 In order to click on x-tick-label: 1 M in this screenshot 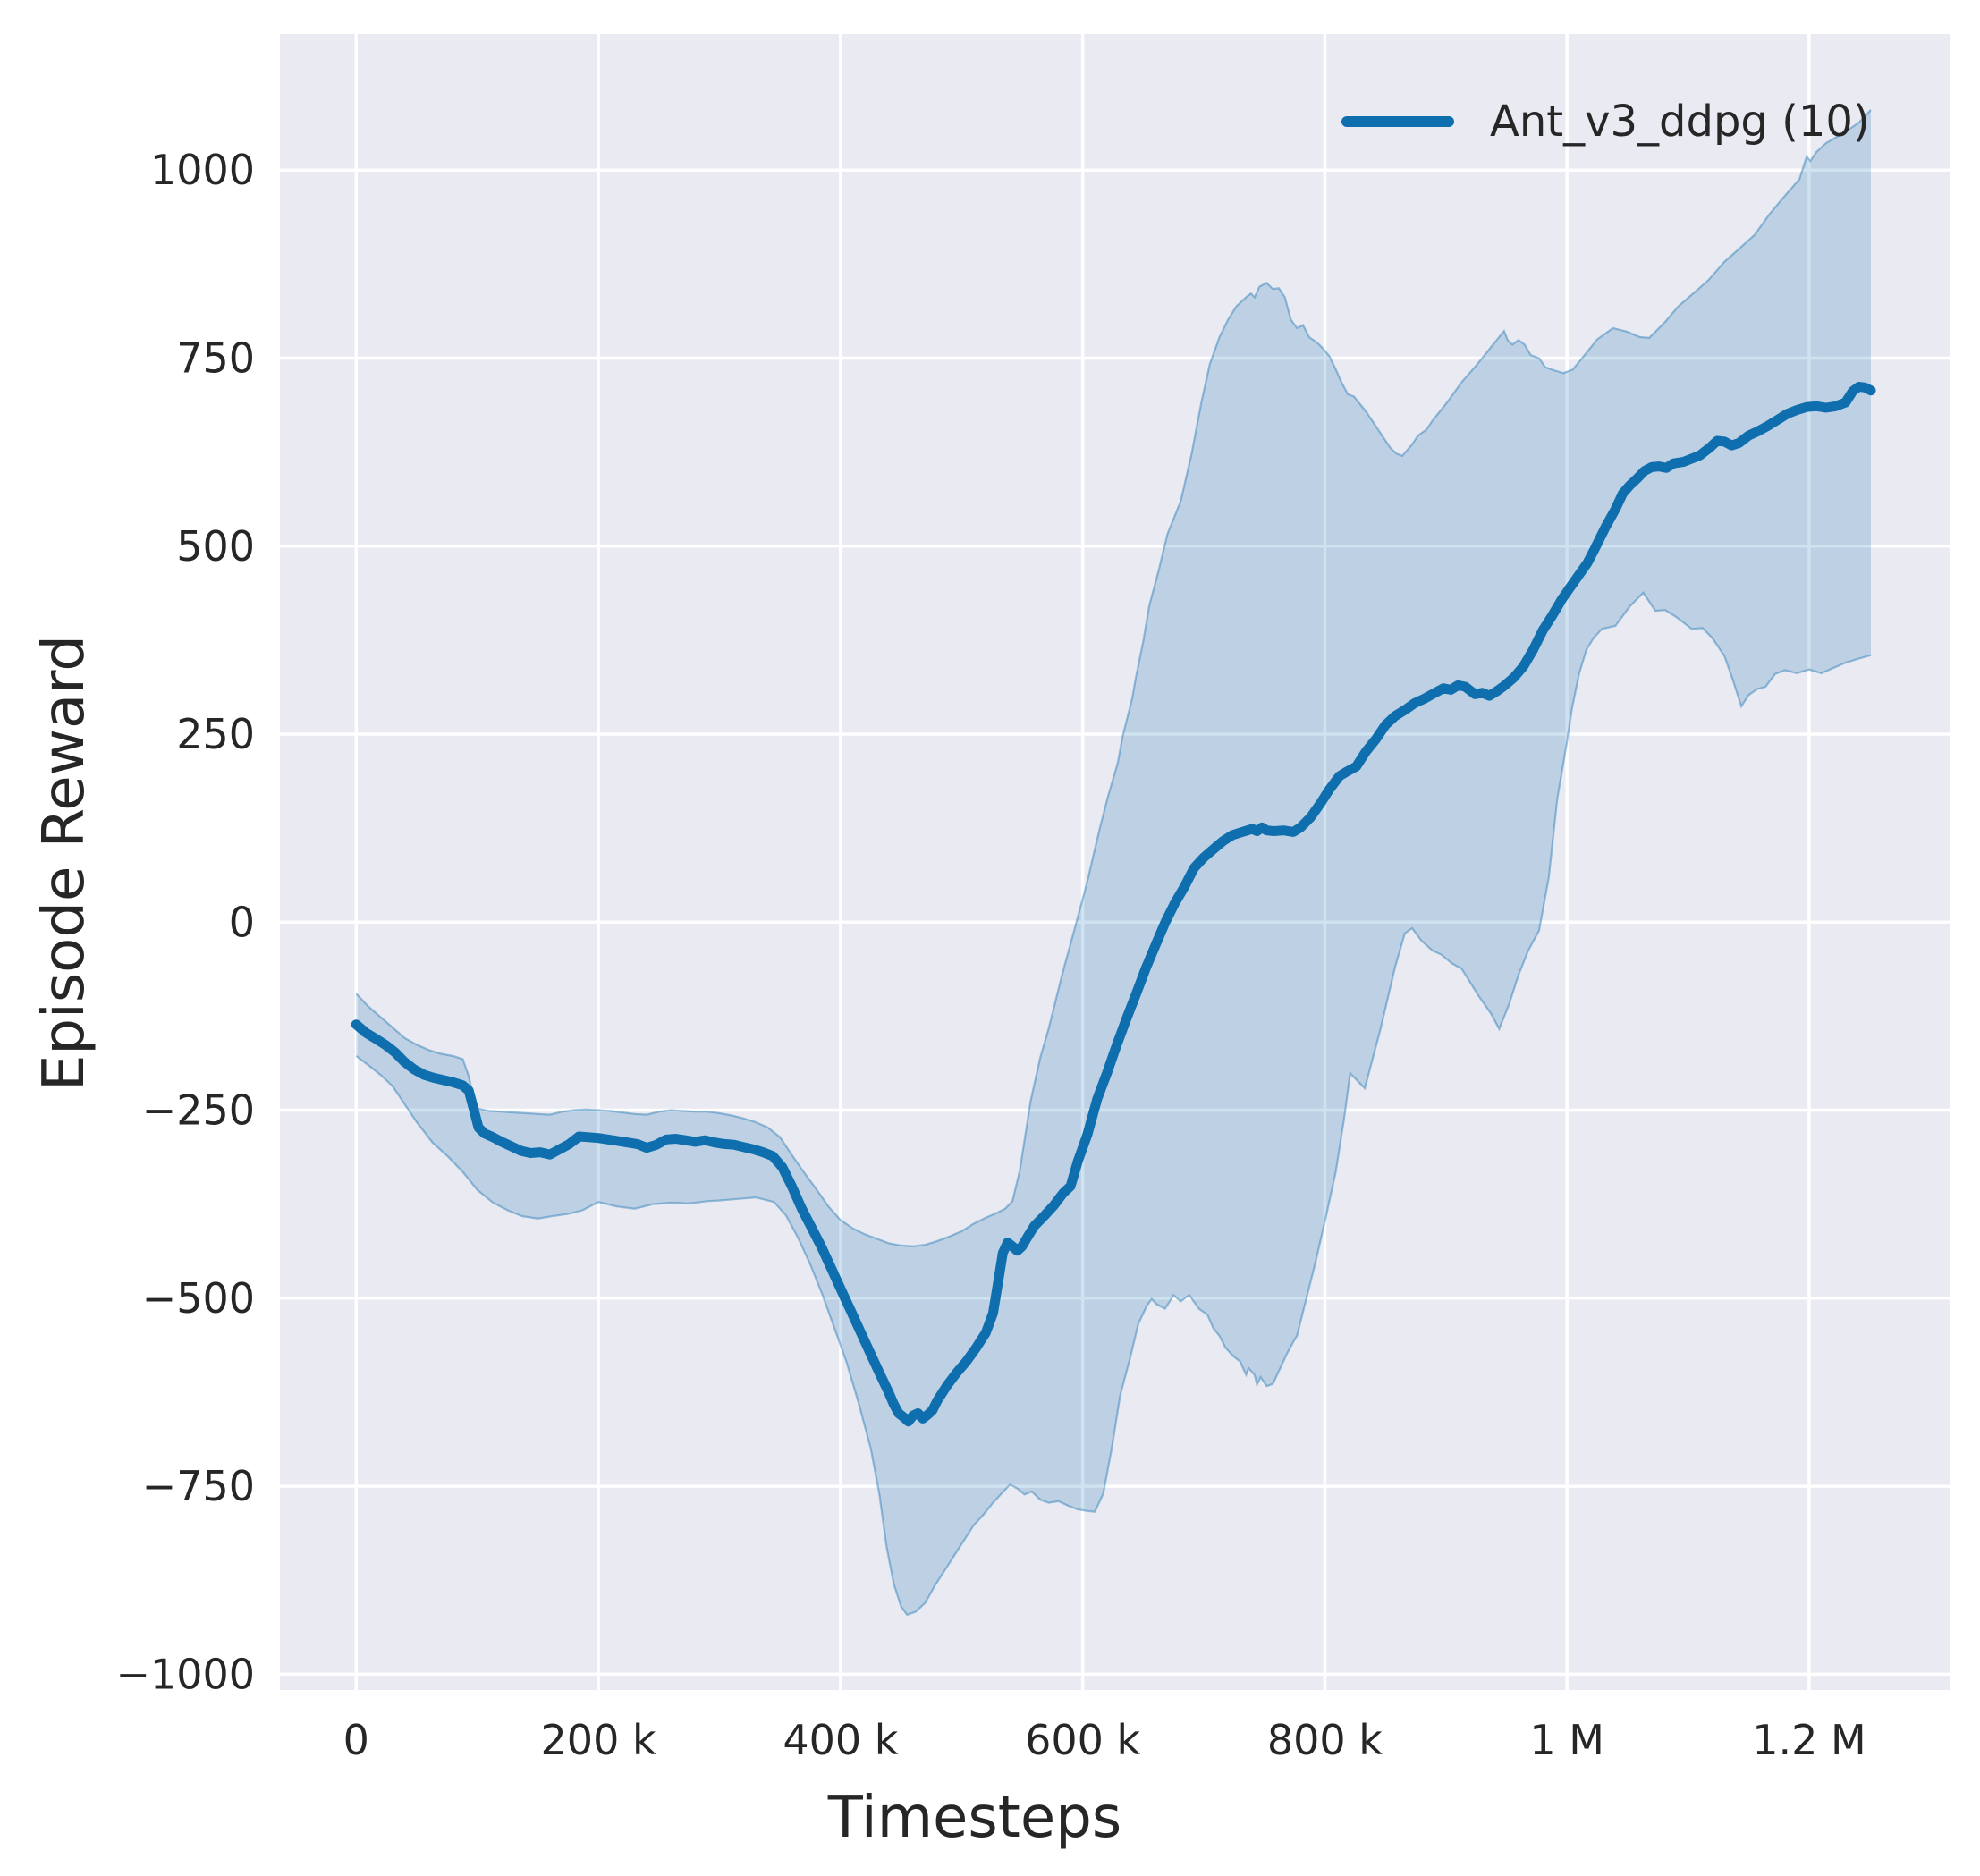, I will do `click(1566, 1740)`.